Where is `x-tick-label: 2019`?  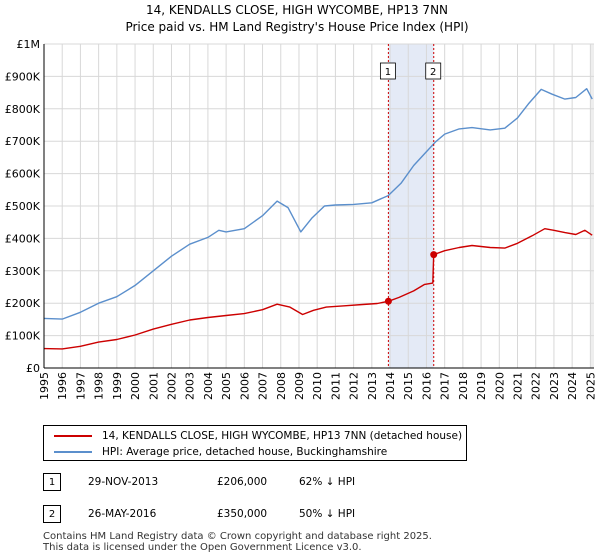 x-tick-label: 2019 is located at coordinates (481, 386).